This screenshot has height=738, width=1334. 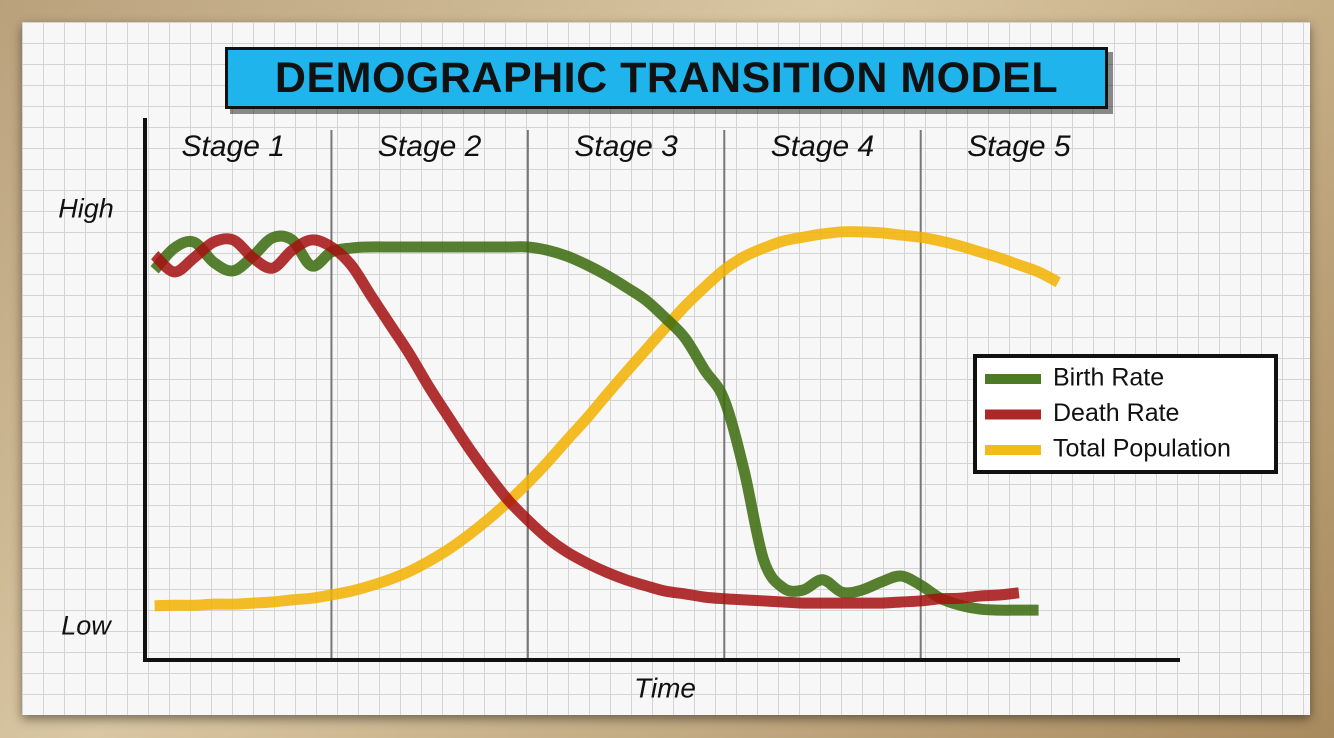 I want to click on stage-label: Stage 4, so click(x=822, y=146).